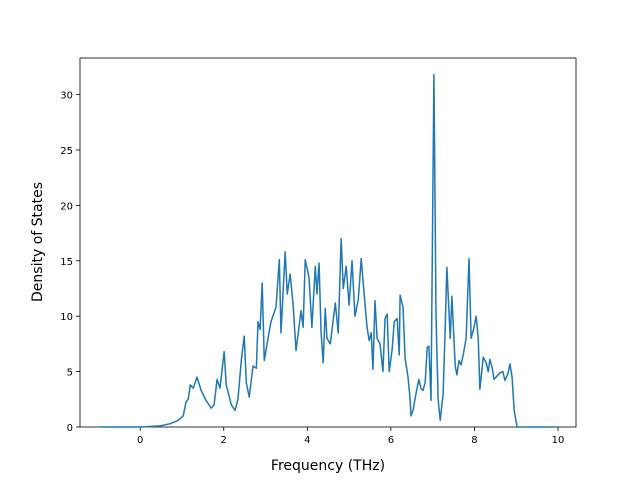  What do you see at coordinates (70, 428) in the screenshot?
I see `y-tick-label: 0` at bounding box center [70, 428].